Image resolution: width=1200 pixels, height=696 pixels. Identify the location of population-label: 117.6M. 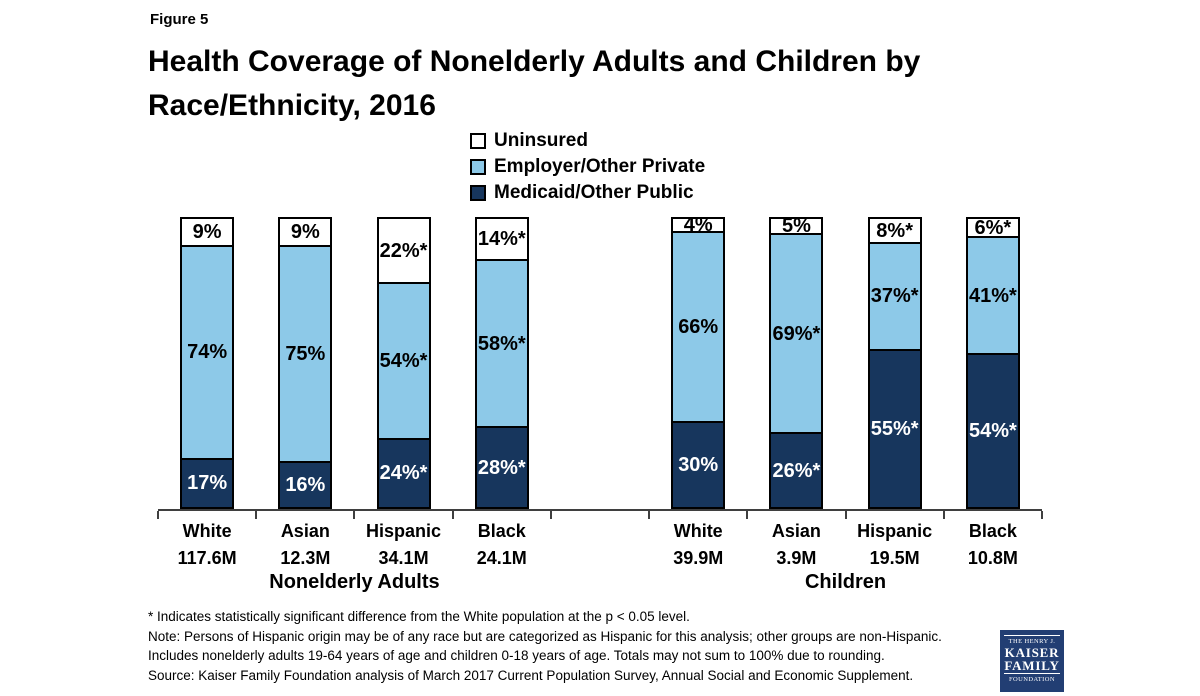
(207, 558).